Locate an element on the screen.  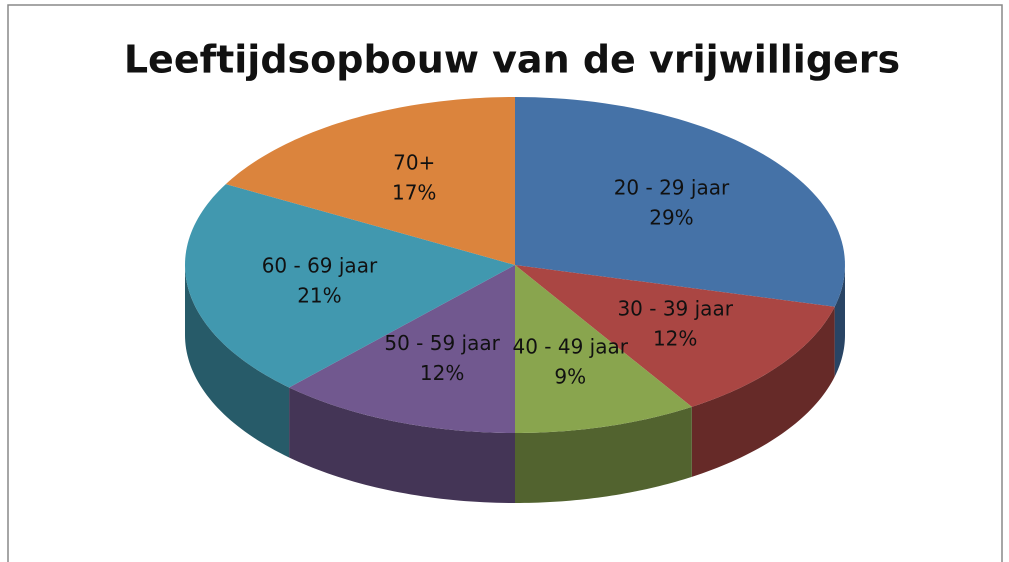
slice-percent: 9% is located at coordinates (570, 376).